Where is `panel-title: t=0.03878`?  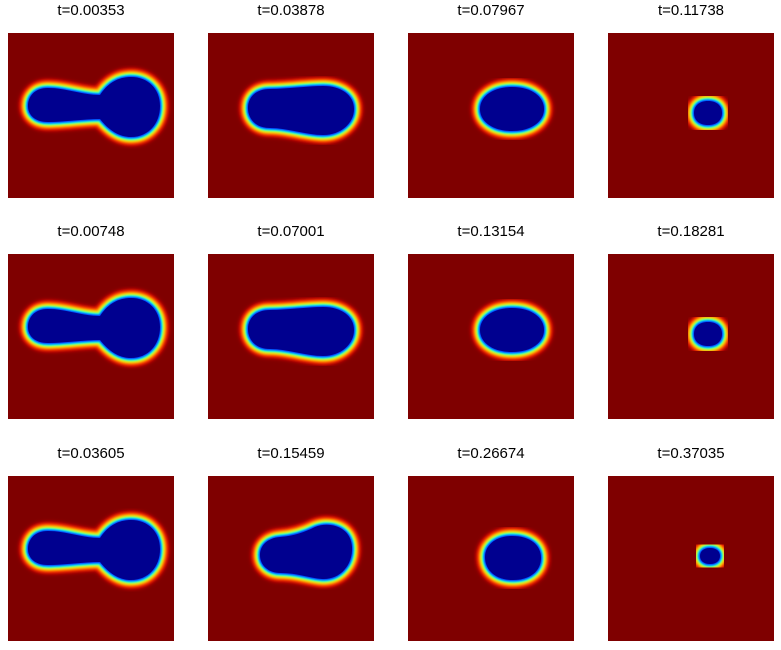
panel-title: t=0.03878 is located at coordinates (291, 10).